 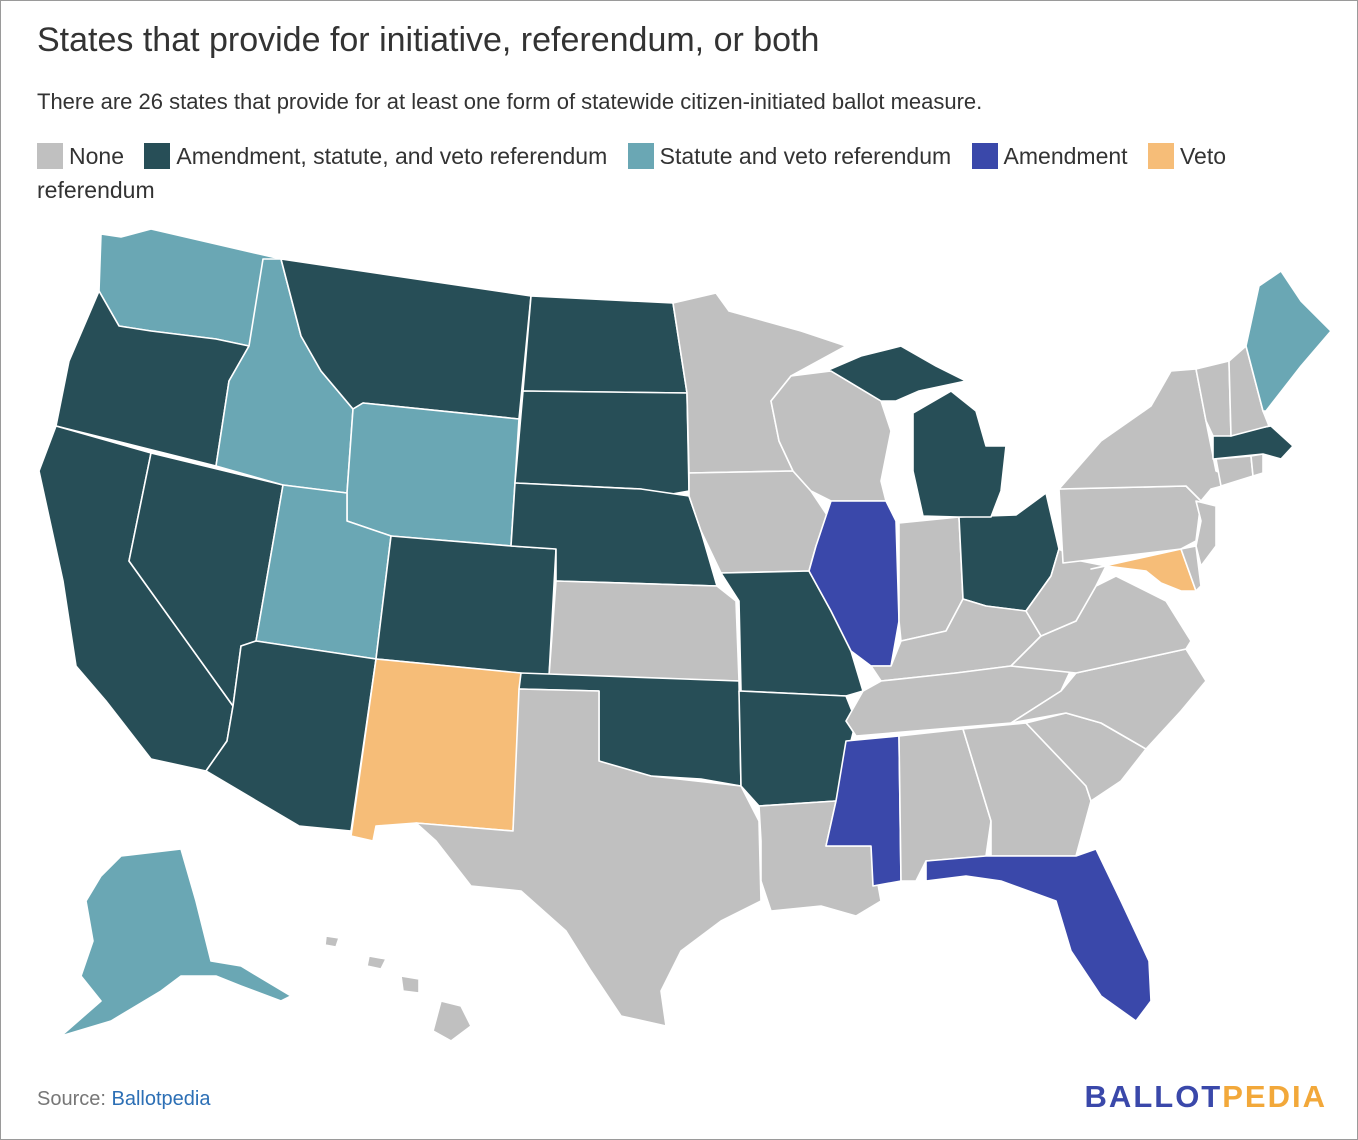 I want to click on legend-label-none: None, so click(x=96, y=156).